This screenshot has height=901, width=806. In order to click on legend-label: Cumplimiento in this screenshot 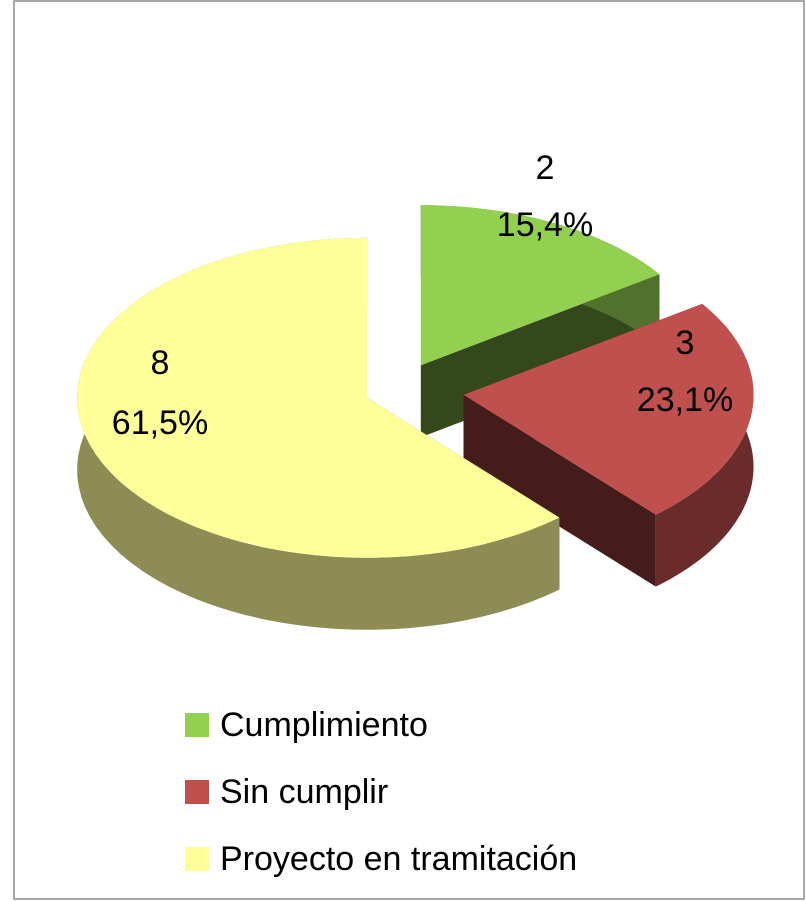, I will do `click(324, 725)`.